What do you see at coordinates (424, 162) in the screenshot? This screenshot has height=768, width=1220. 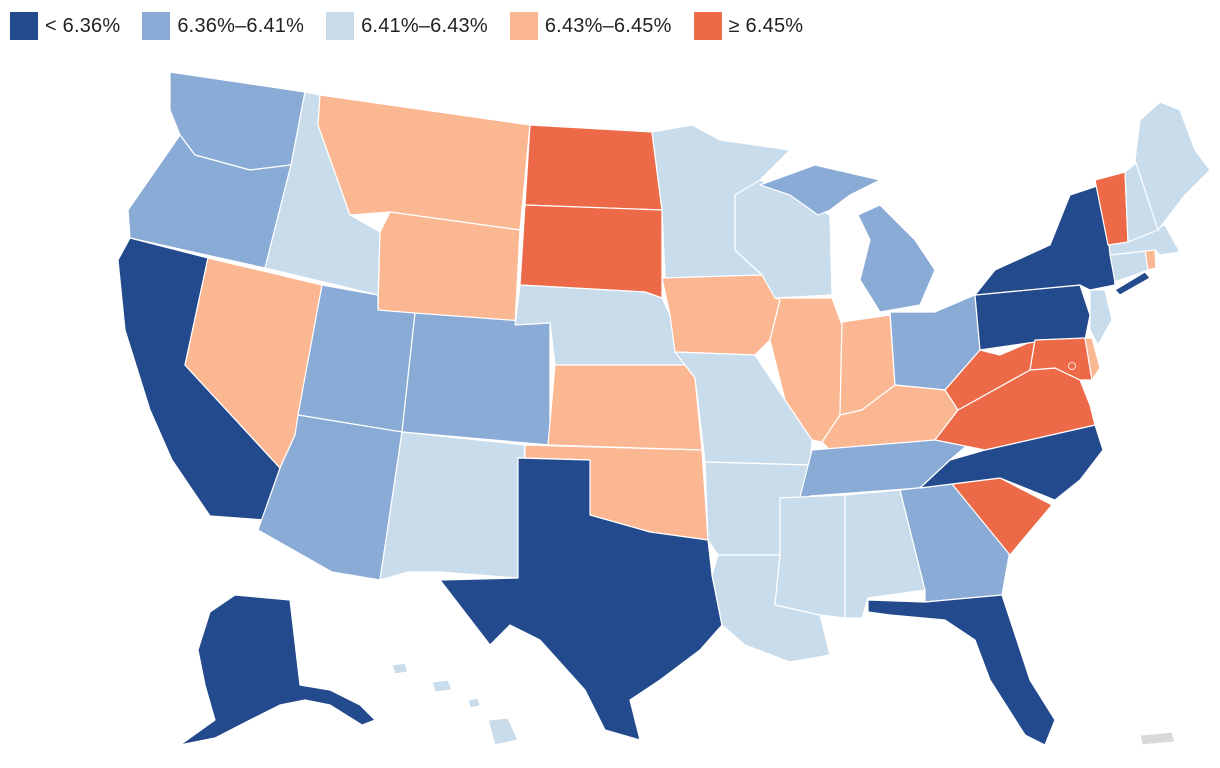 I see `state-MT` at bounding box center [424, 162].